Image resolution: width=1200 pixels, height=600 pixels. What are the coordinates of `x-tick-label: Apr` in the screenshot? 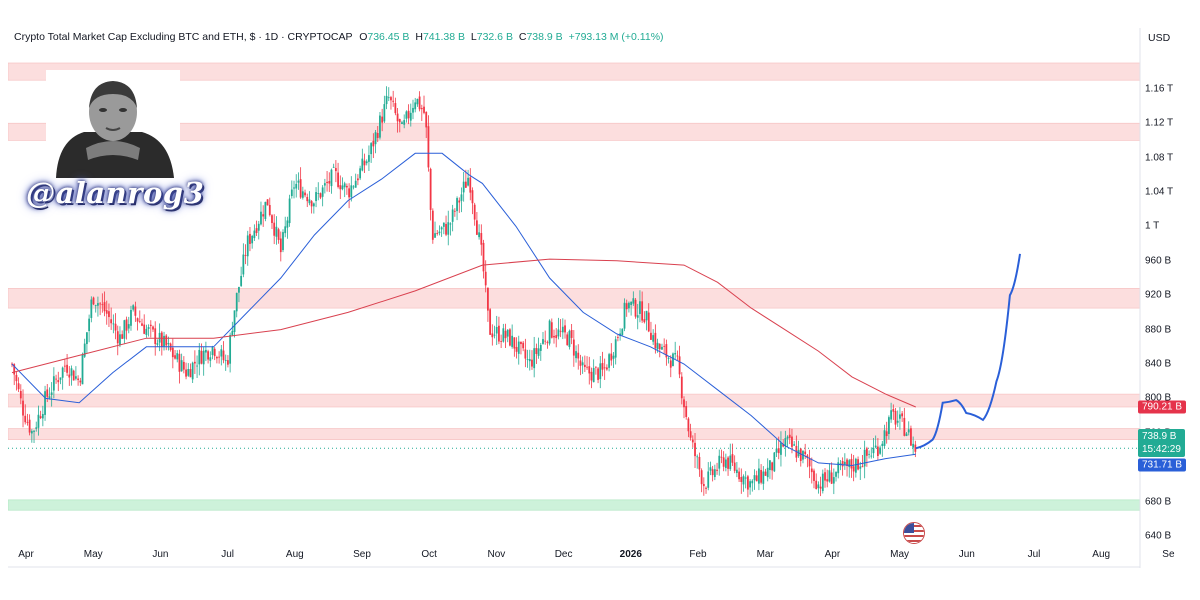 It's located at (832, 554).